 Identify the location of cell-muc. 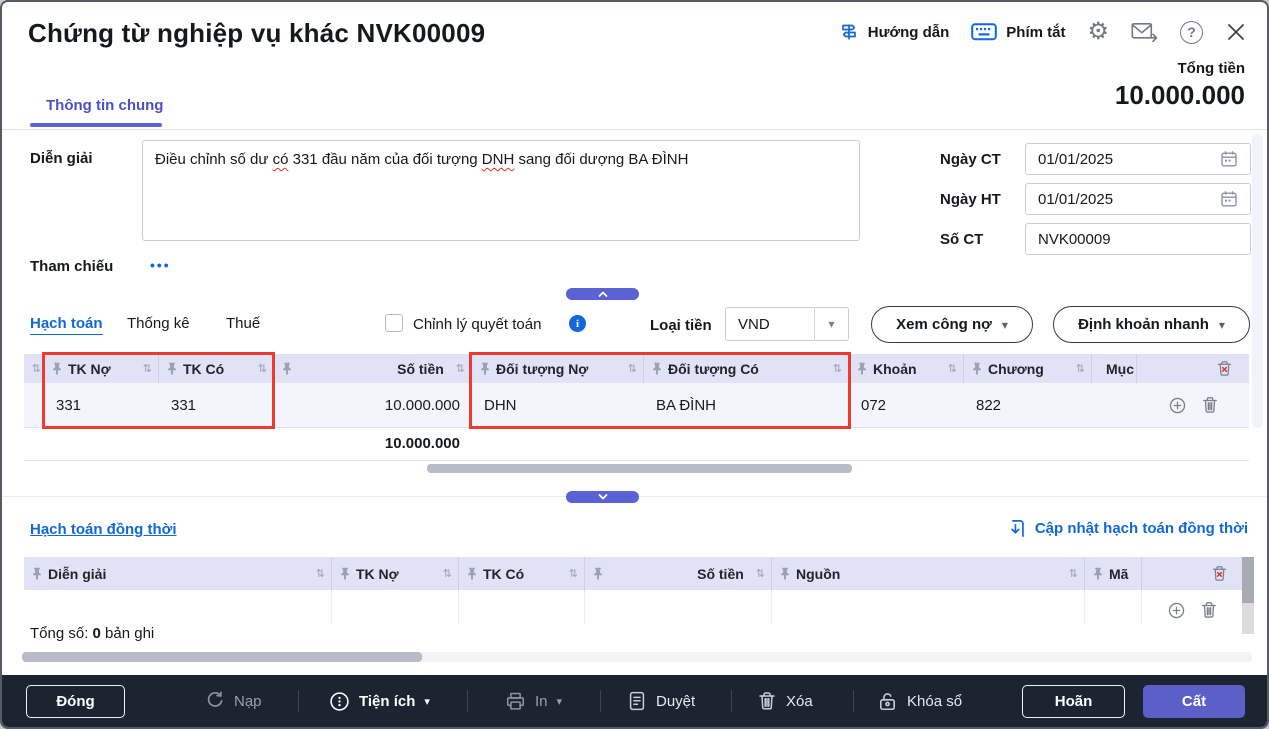
(1114, 405).